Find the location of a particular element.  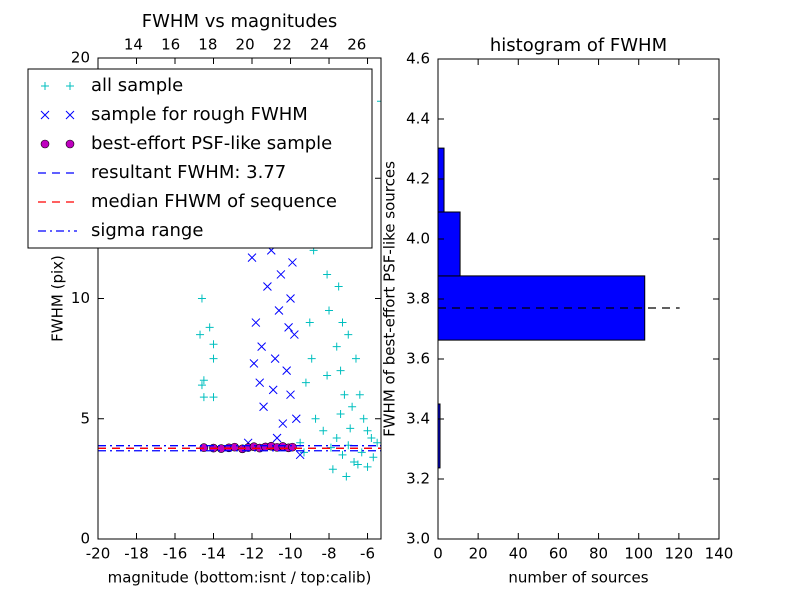

y-axis-label: FWHM (pix) is located at coordinates (58, 298).